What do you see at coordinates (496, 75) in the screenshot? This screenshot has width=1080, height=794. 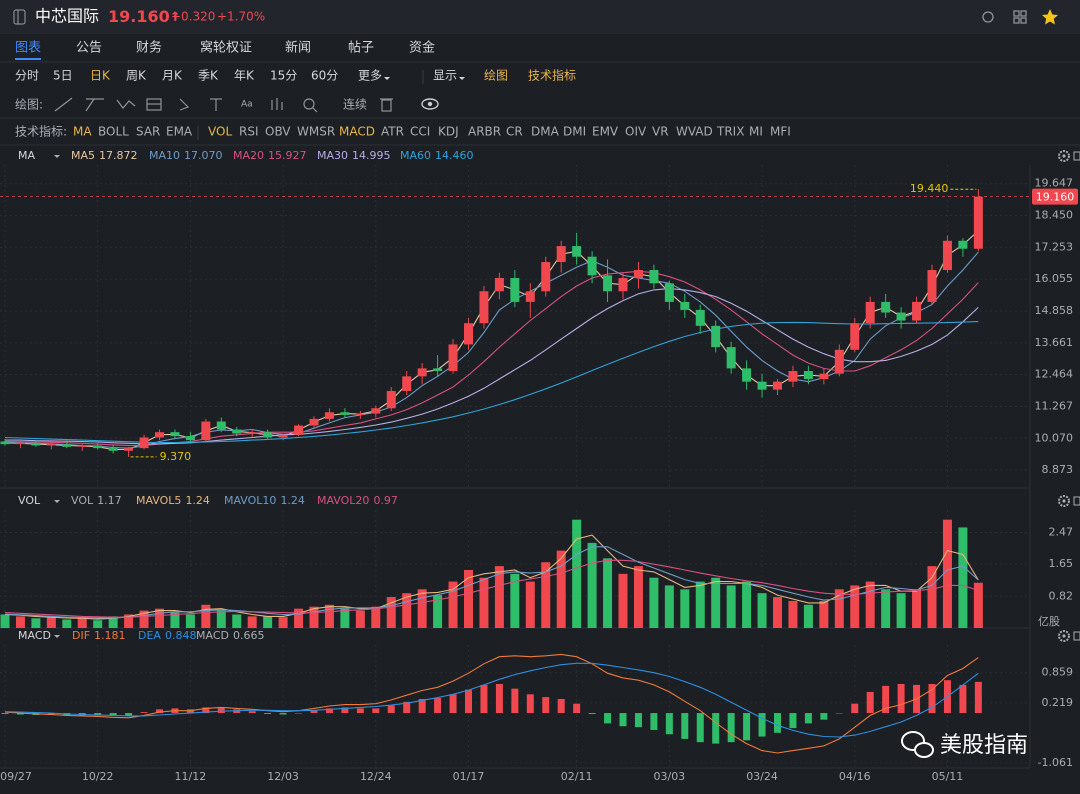 I see `view-menu: 绘图` at bounding box center [496, 75].